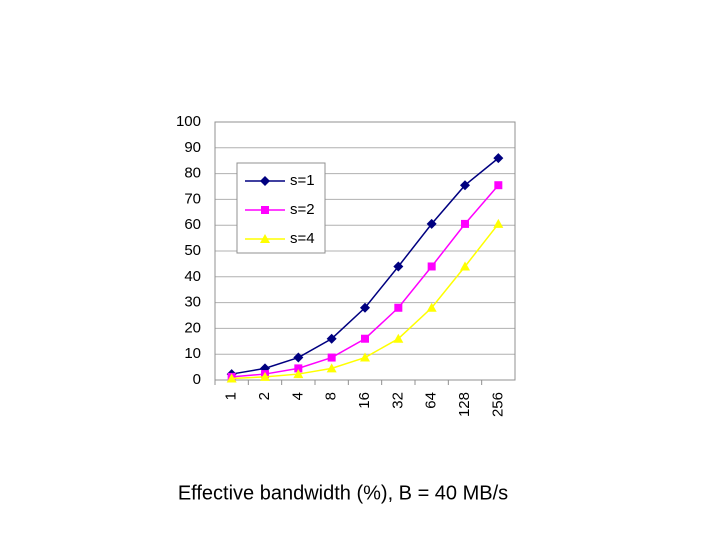 Image resolution: width=720 pixels, height=540 pixels. I want to click on y-tick-label: 70, so click(192, 198).